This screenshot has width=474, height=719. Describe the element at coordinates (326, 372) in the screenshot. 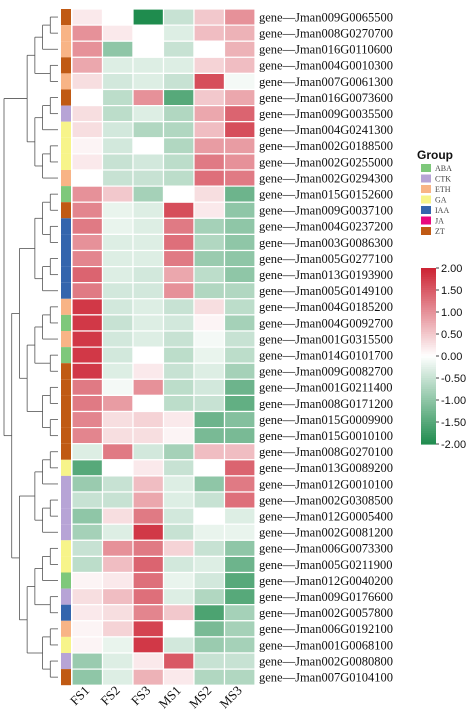

I see `row-label: gene—Jman009G0082700` at that location.